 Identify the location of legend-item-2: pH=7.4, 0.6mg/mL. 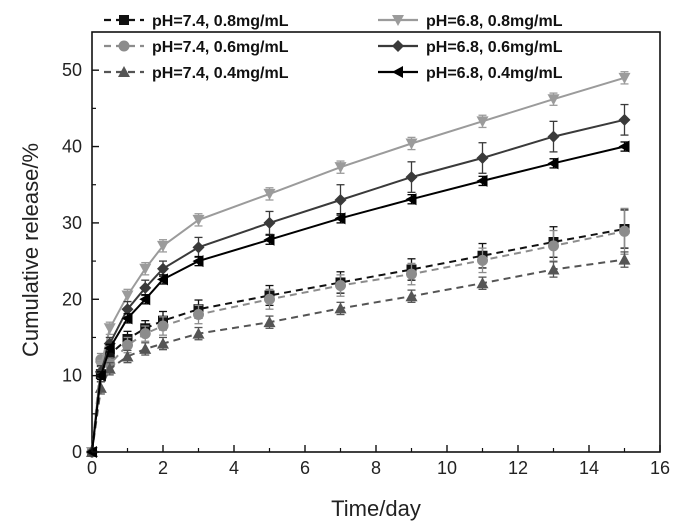
(196, 47).